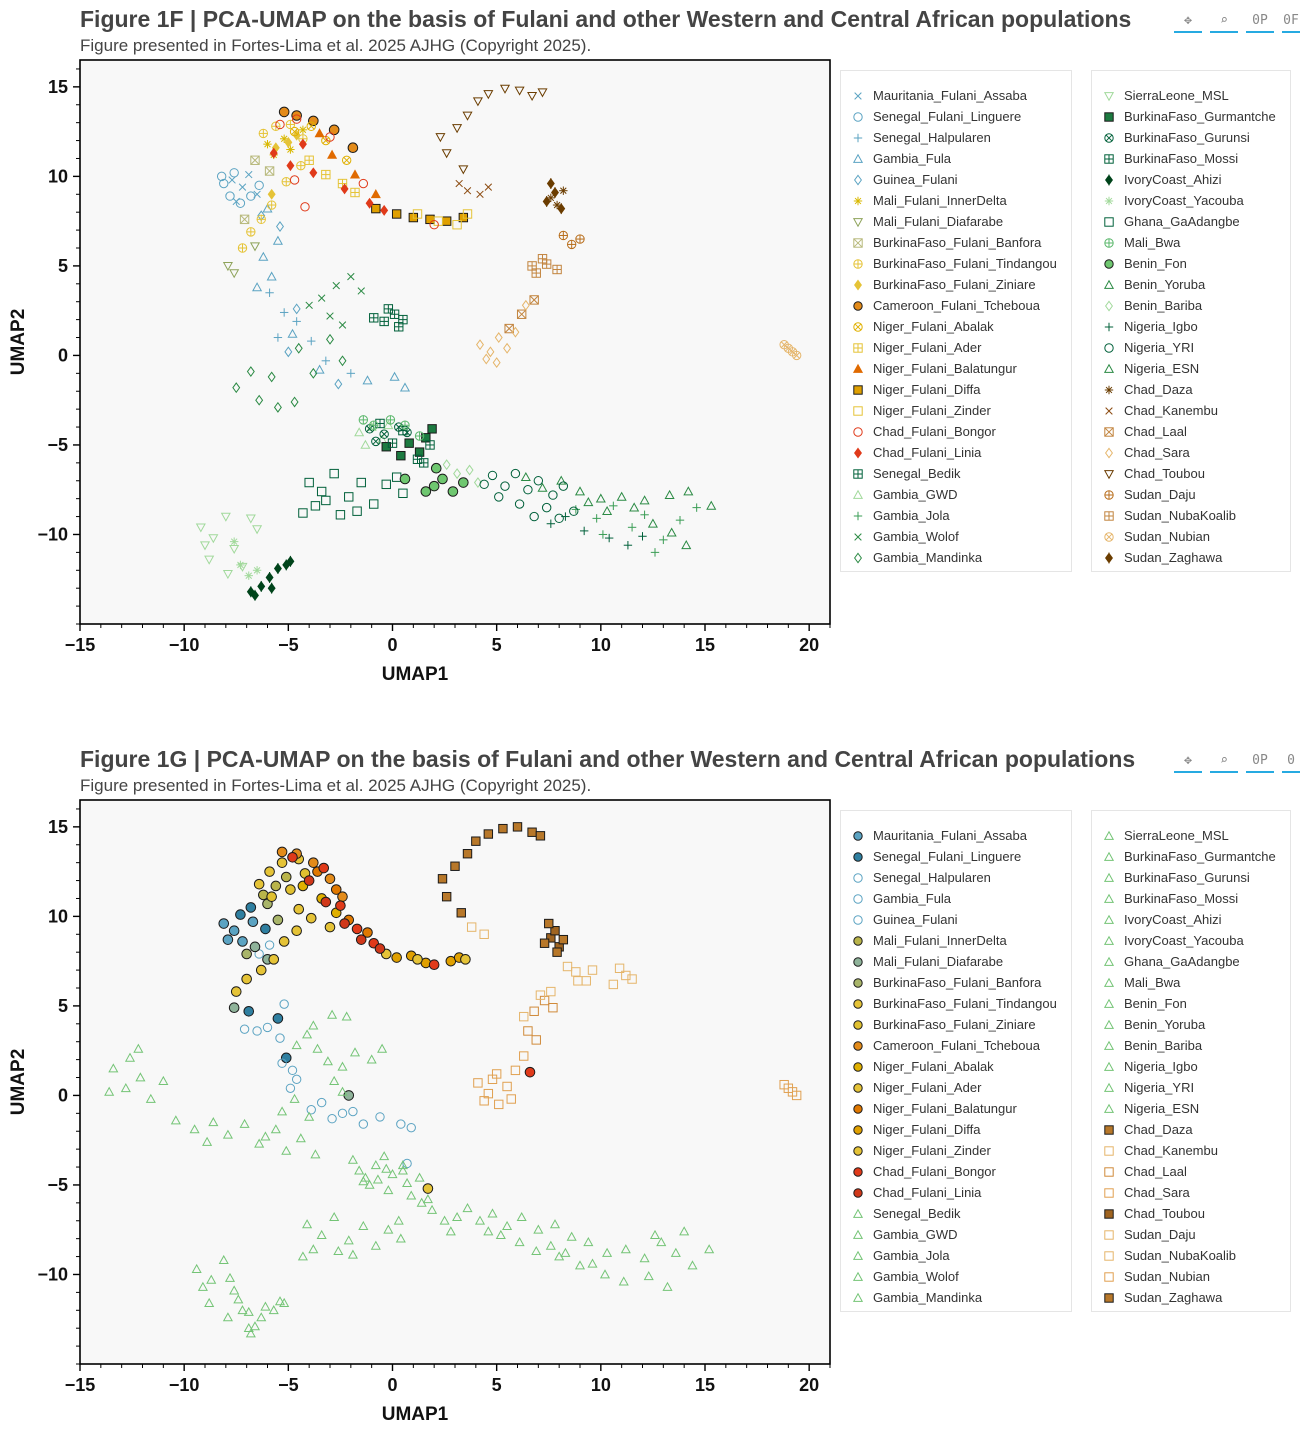 The image size is (1300, 1440). I want to click on export-file-tool-icon: 0, so click(1291, 761).